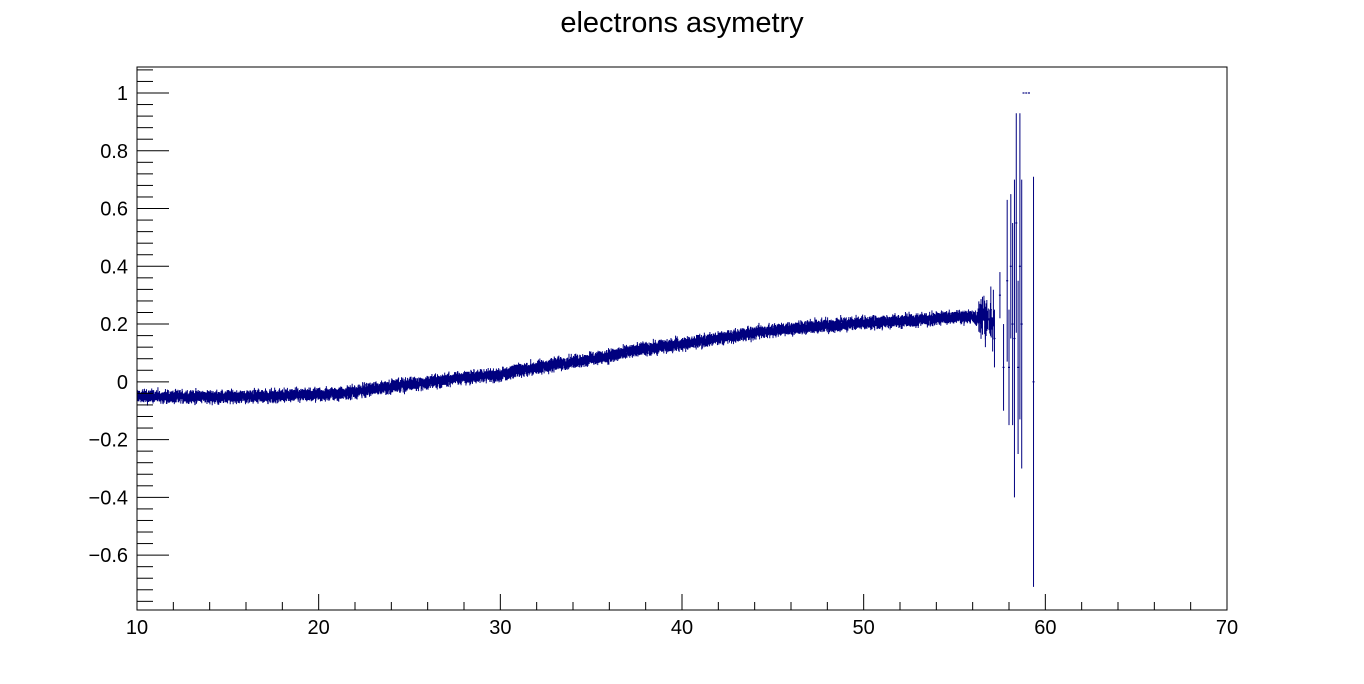 The image size is (1364, 684). I want to click on x-tick-label: 50, so click(864, 628).